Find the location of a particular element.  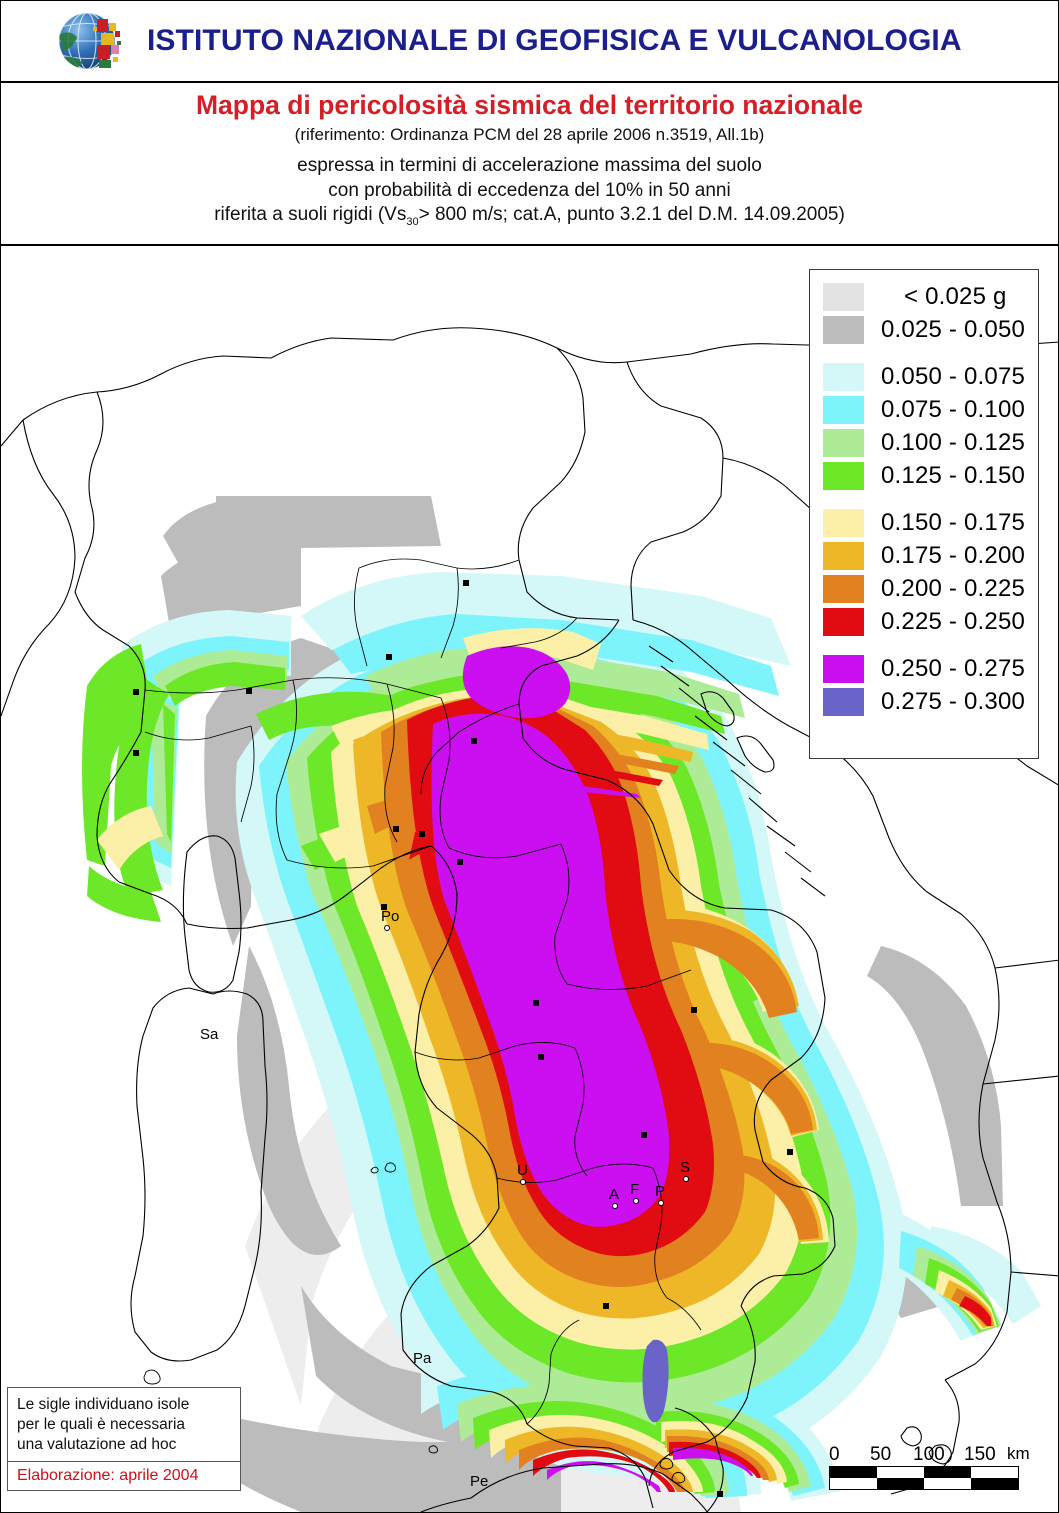

island-label-s: S is located at coordinates (685, 1167).